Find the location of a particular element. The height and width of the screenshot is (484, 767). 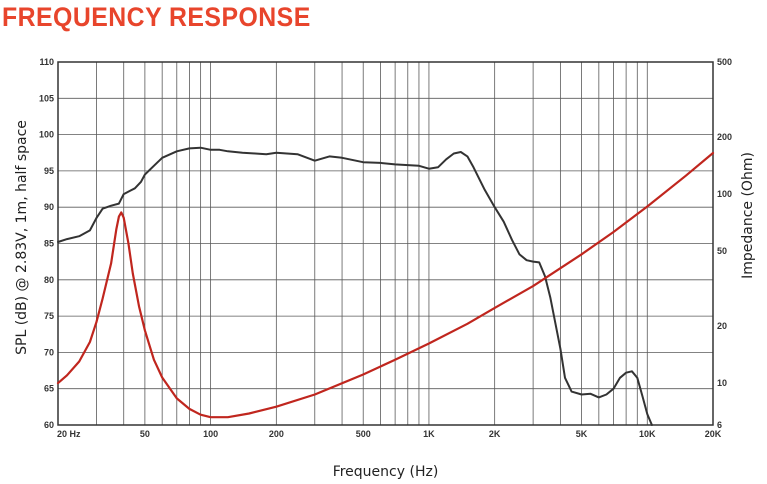

x-tick-label: 10K is located at coordinates (647, 434).